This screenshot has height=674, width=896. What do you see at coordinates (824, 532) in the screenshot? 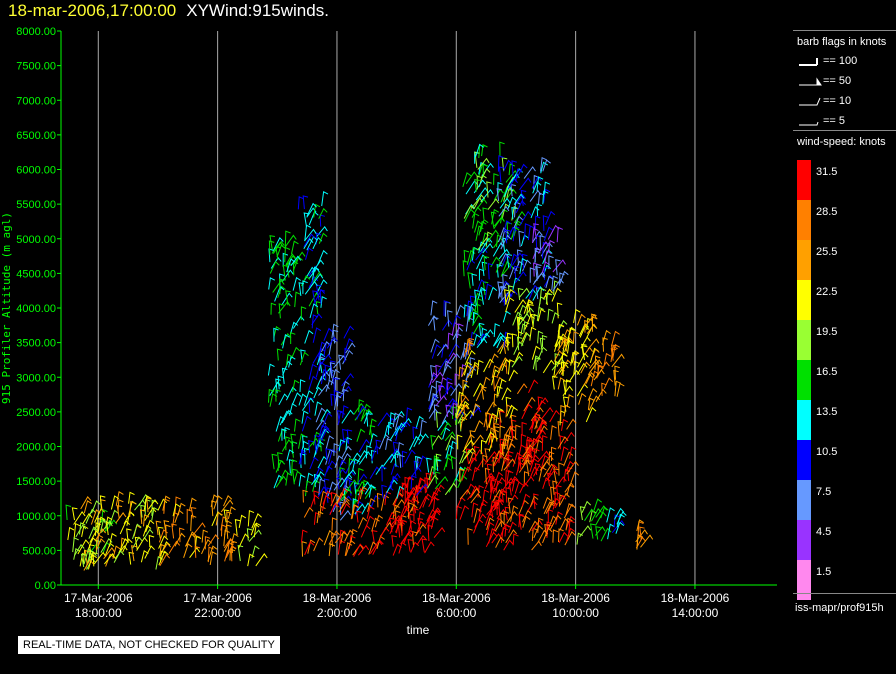
I see `speed-swatch-label: 4.5` at bounding box center [824, 532].